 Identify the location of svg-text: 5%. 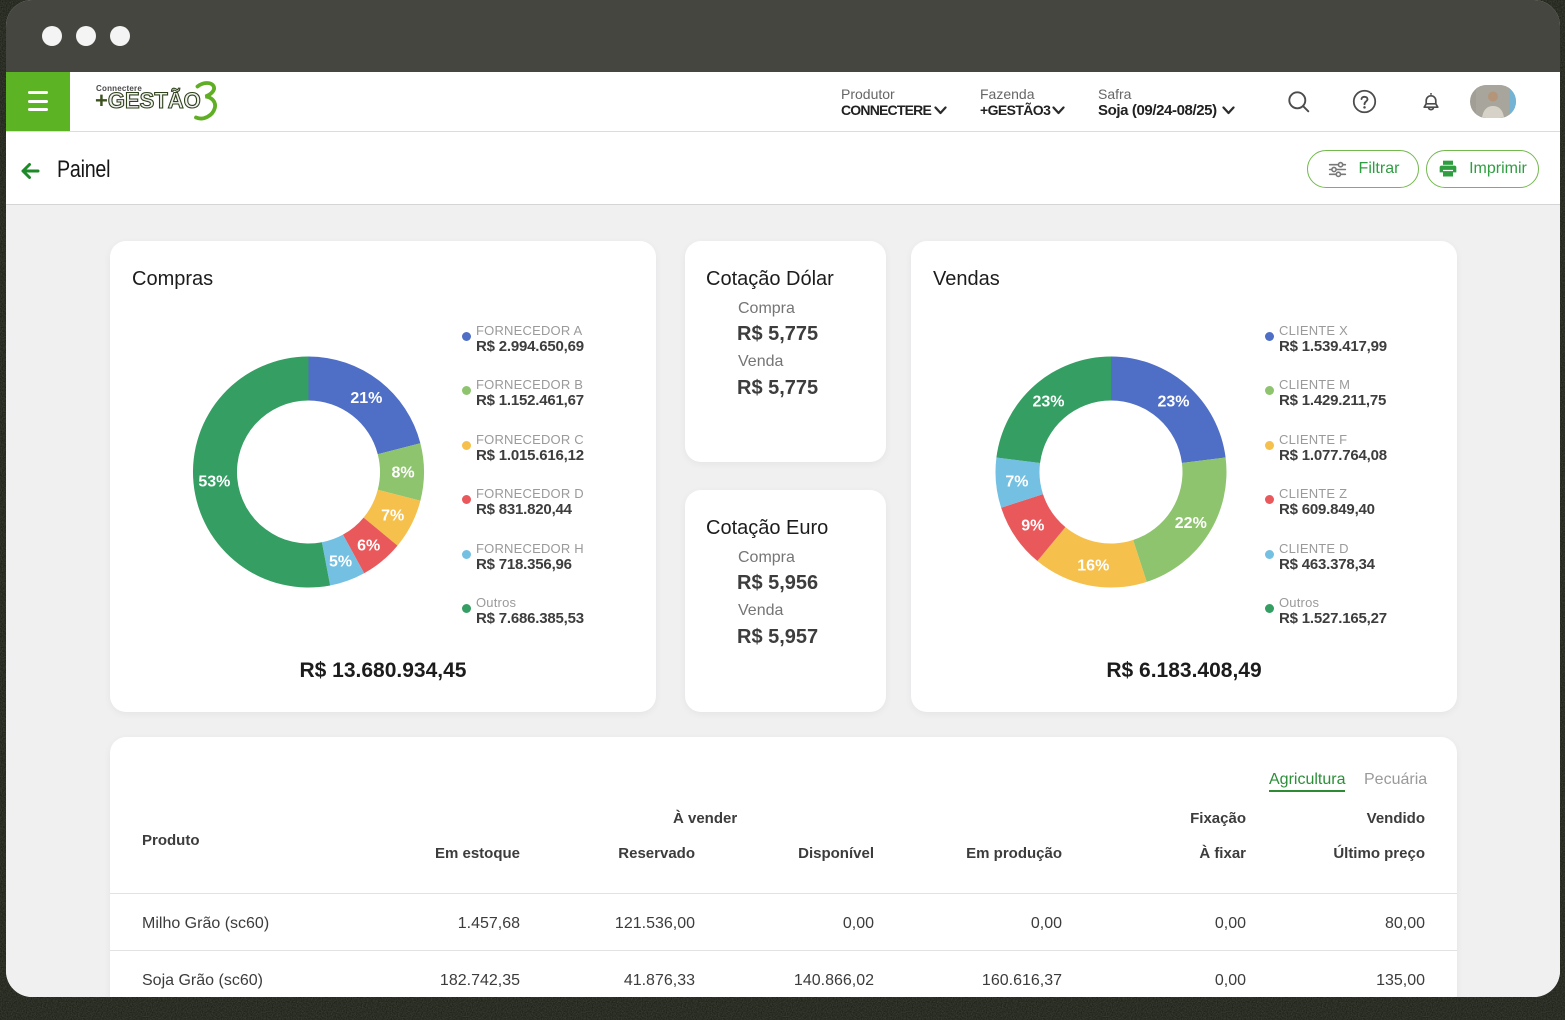
(340, 561).